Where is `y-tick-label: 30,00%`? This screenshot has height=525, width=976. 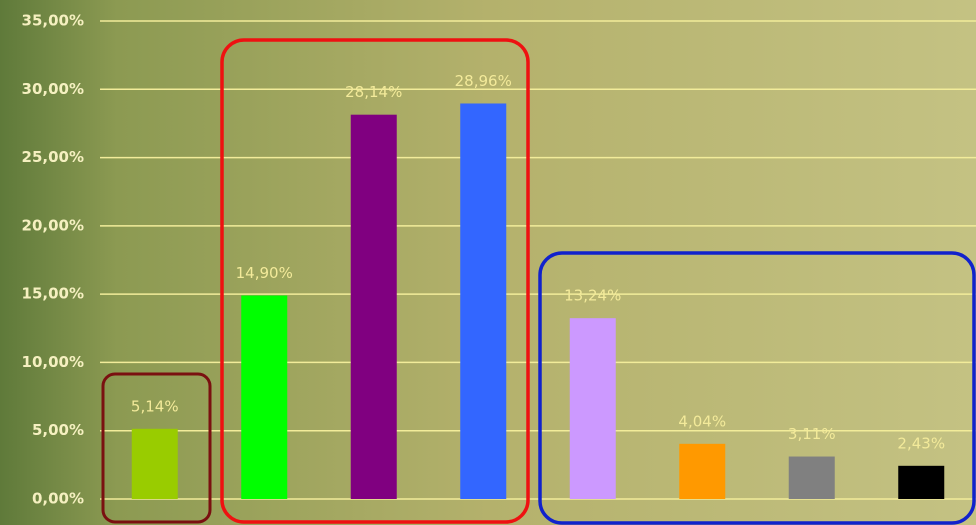
y-tick-label: 30,00% is located at coordinates (53, 89).